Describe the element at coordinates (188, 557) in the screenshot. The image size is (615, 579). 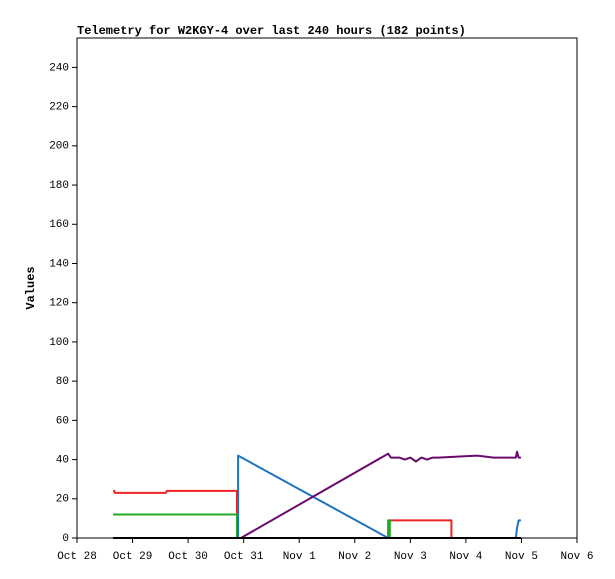
I see `x-tick-label: Oct 30` at that location.